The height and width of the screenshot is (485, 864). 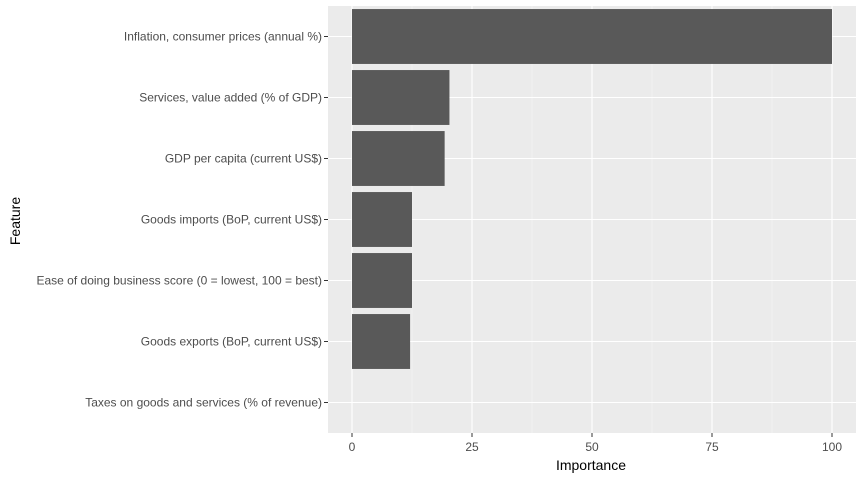 What do you see at coordinates (231, 342) in the screenshot?
I see `y-tick-label: Goods exports (BoP, current US$)` at bounding box center [231, 342].